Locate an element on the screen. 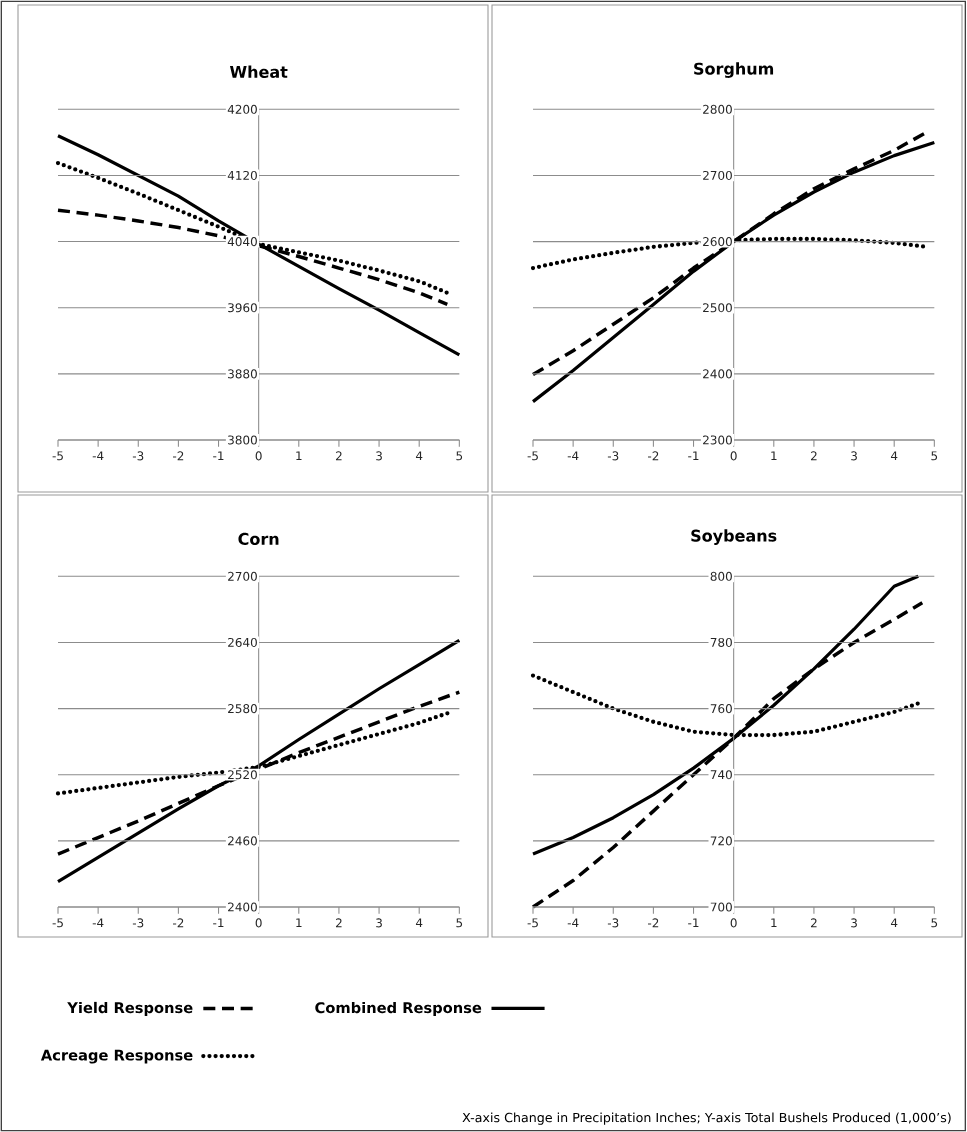 The image size is (967, 1132). chart-title: Wheat is located at coordinates (259, 71).